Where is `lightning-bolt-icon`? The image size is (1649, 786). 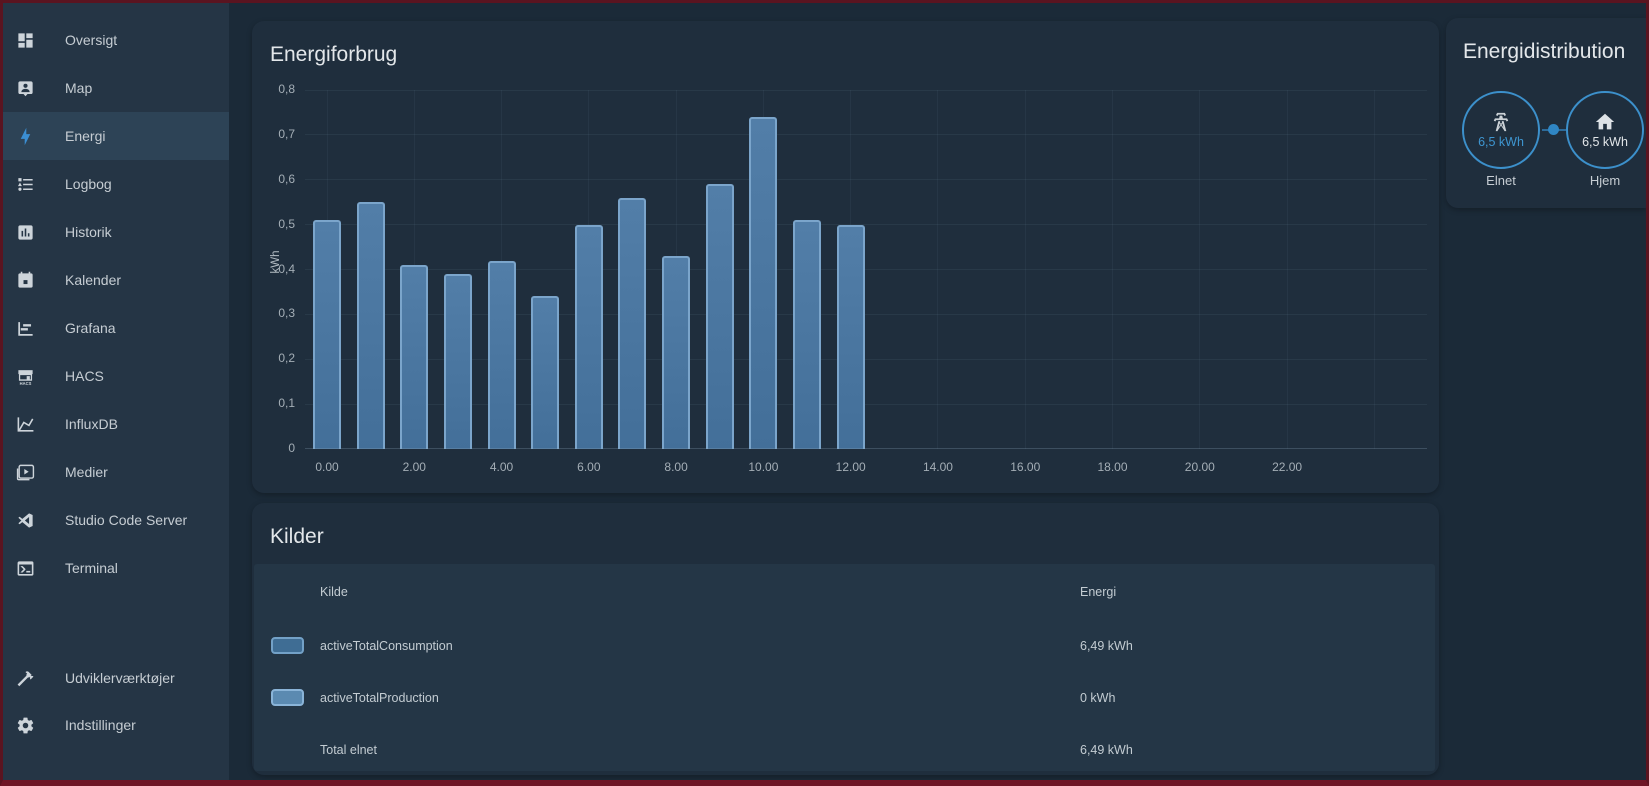 lightning-bolt-icon is located at coordinates (25, 136).